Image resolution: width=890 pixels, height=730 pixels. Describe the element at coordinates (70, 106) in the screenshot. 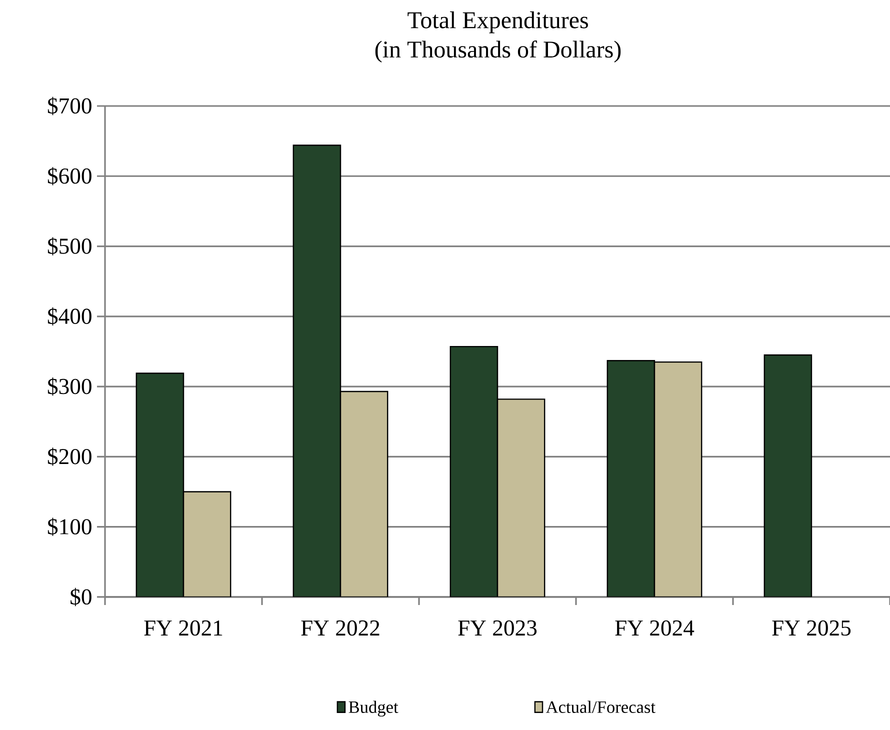

I see `y-tick-label: $700` at that location.